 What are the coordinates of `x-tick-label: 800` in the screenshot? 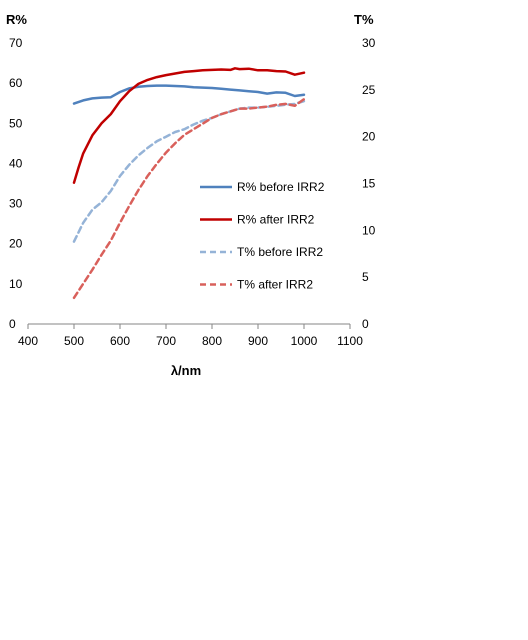 It's located at (212, 341).